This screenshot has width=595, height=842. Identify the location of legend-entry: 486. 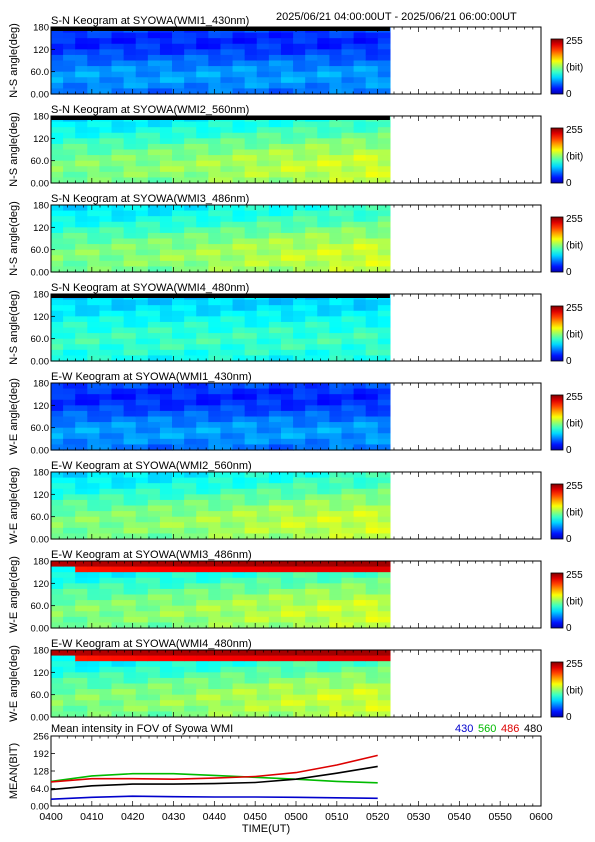
(510, 729).